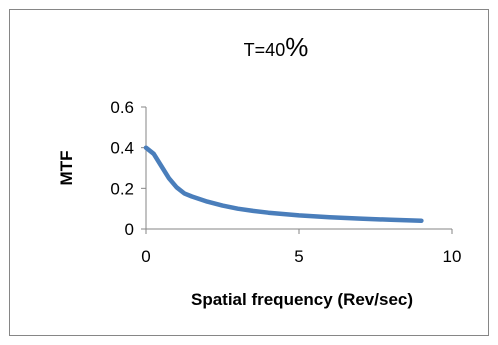 This screenshot has width=498, height=345. Describe the element at coordinates (66, 168) in the screenshot. I see `y-axis-label: MTF` at that location.